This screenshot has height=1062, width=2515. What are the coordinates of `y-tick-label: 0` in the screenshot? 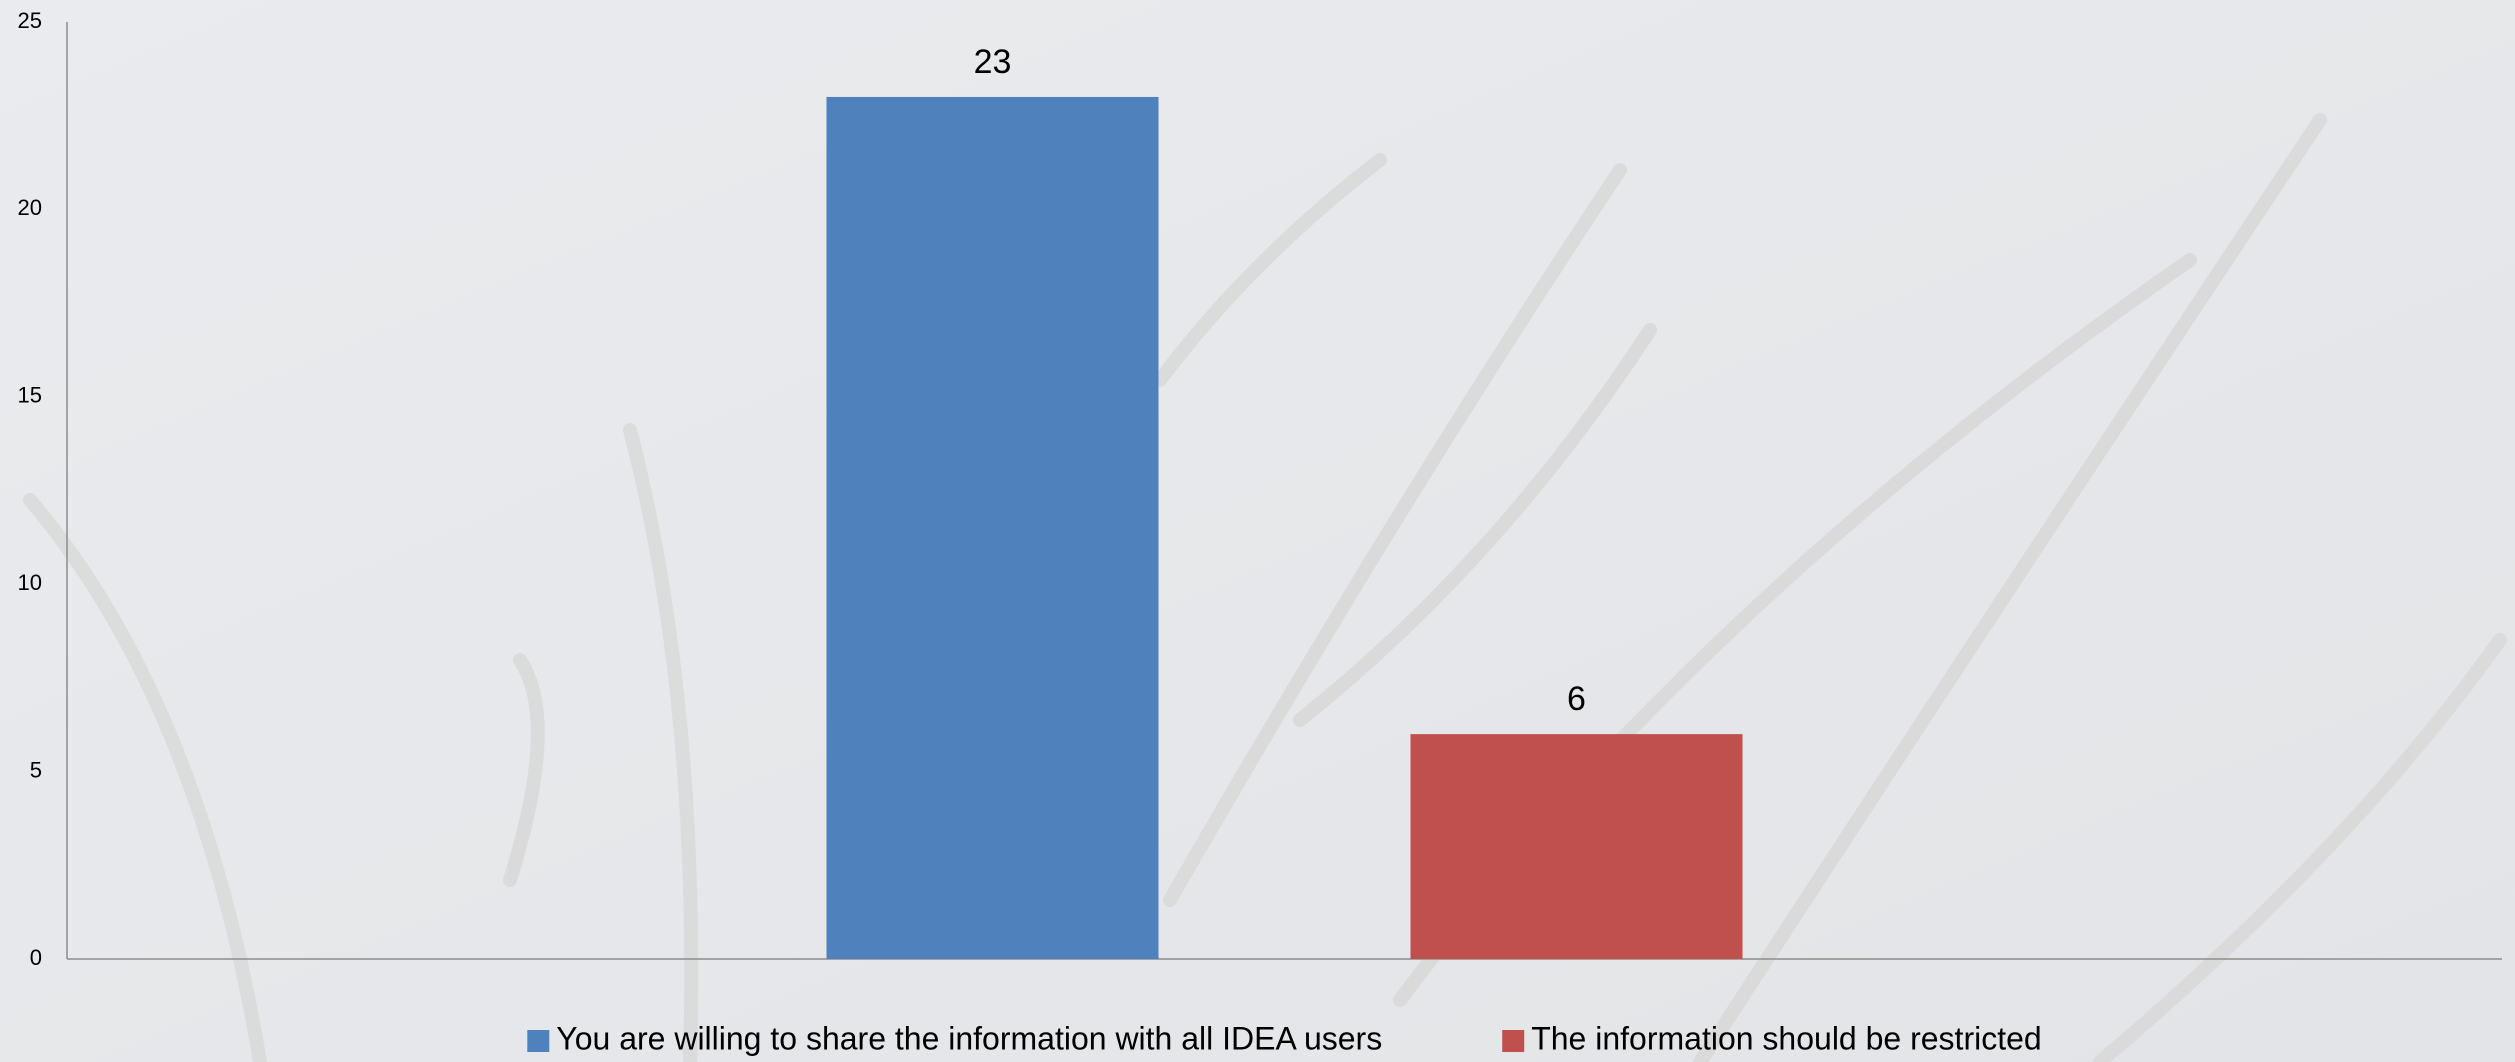 It's located at (36, 957).